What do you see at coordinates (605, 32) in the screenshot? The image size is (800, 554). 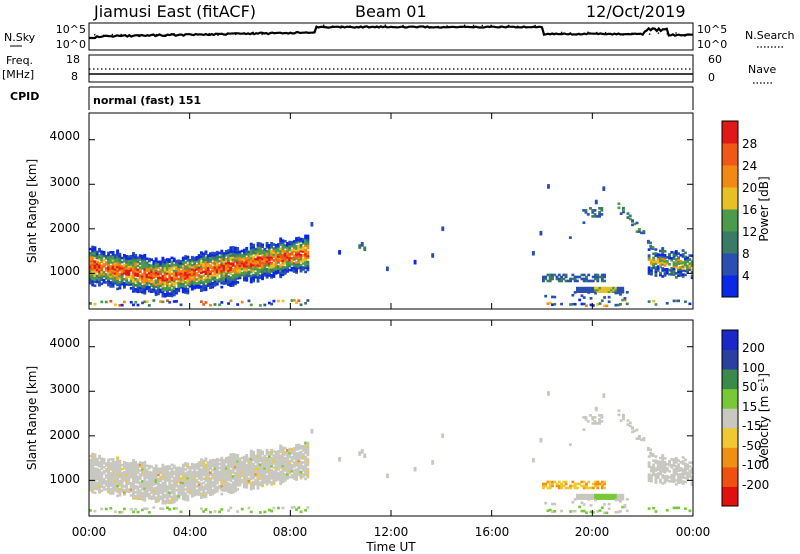 I see `noise-search-dot` at bounding box center [605, 32].